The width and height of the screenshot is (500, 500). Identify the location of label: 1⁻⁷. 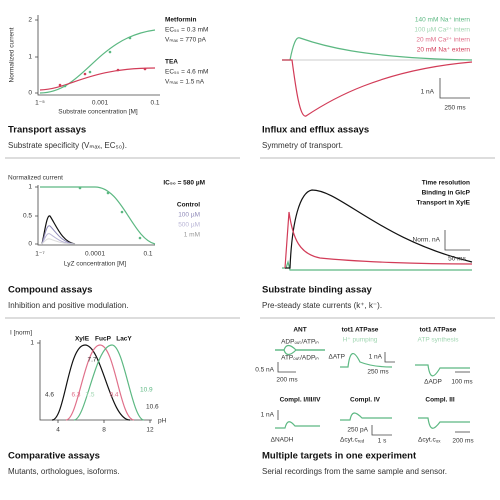
(40, 254).